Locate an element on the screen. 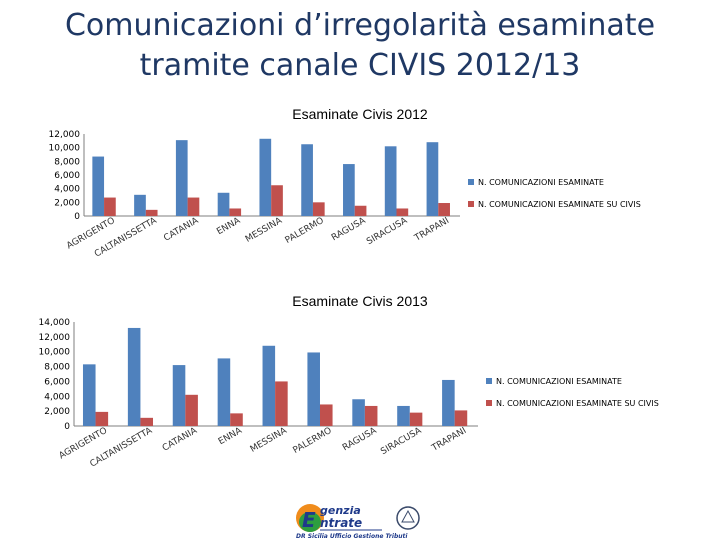 This screenshot has height=545, width=720. y-tick-label: 14,000 is located at coordinates (55, 323).